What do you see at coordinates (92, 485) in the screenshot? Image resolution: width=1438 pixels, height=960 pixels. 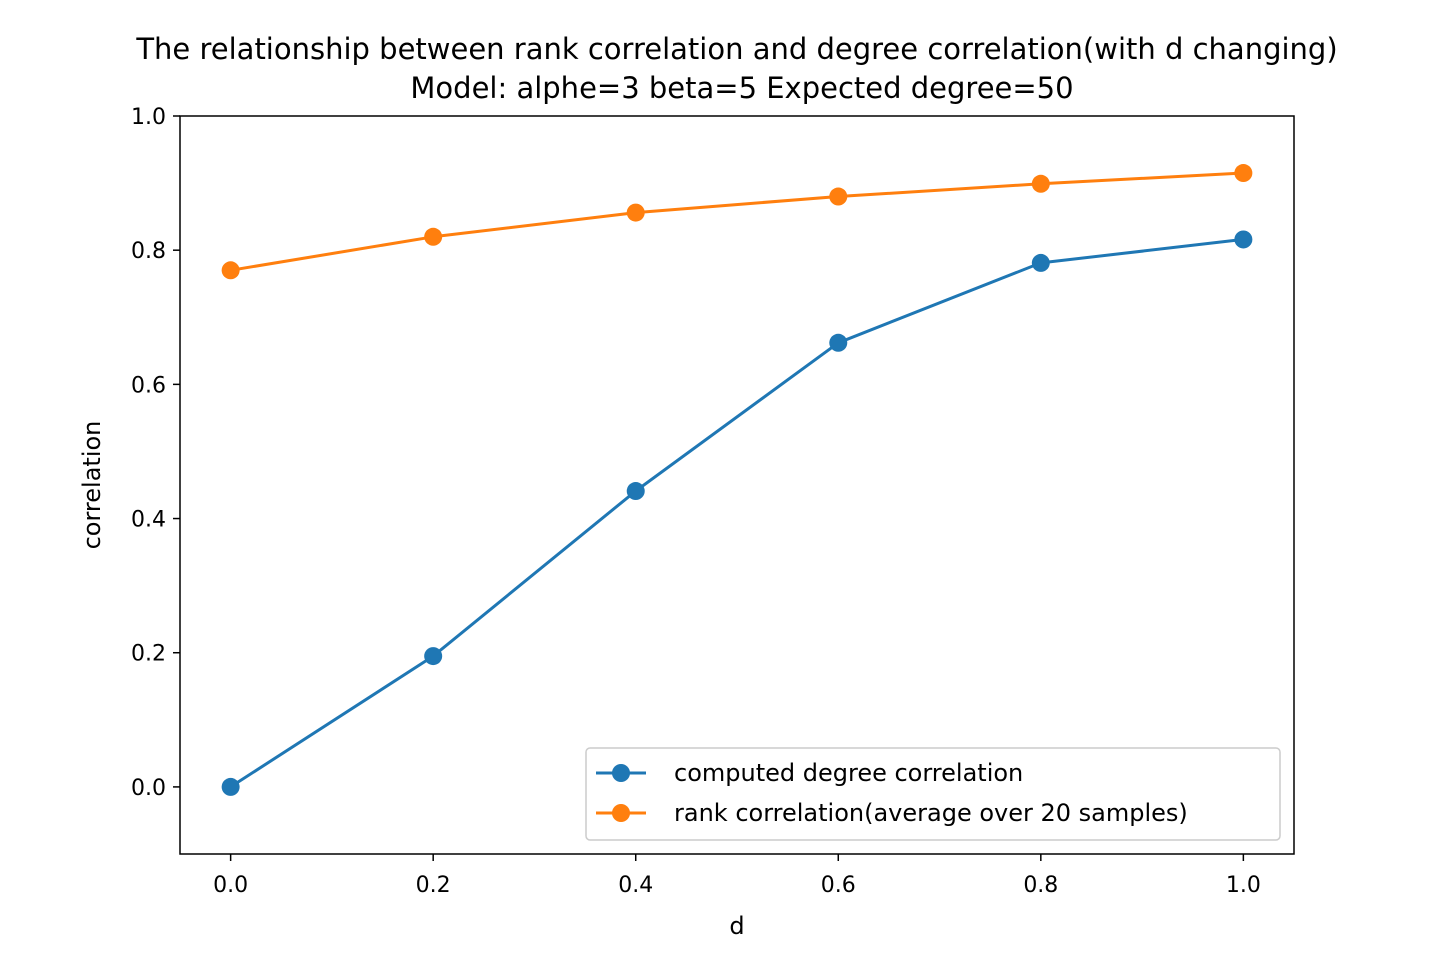 I see `y-axis-label: correlation` at bounding box center [92, 485].